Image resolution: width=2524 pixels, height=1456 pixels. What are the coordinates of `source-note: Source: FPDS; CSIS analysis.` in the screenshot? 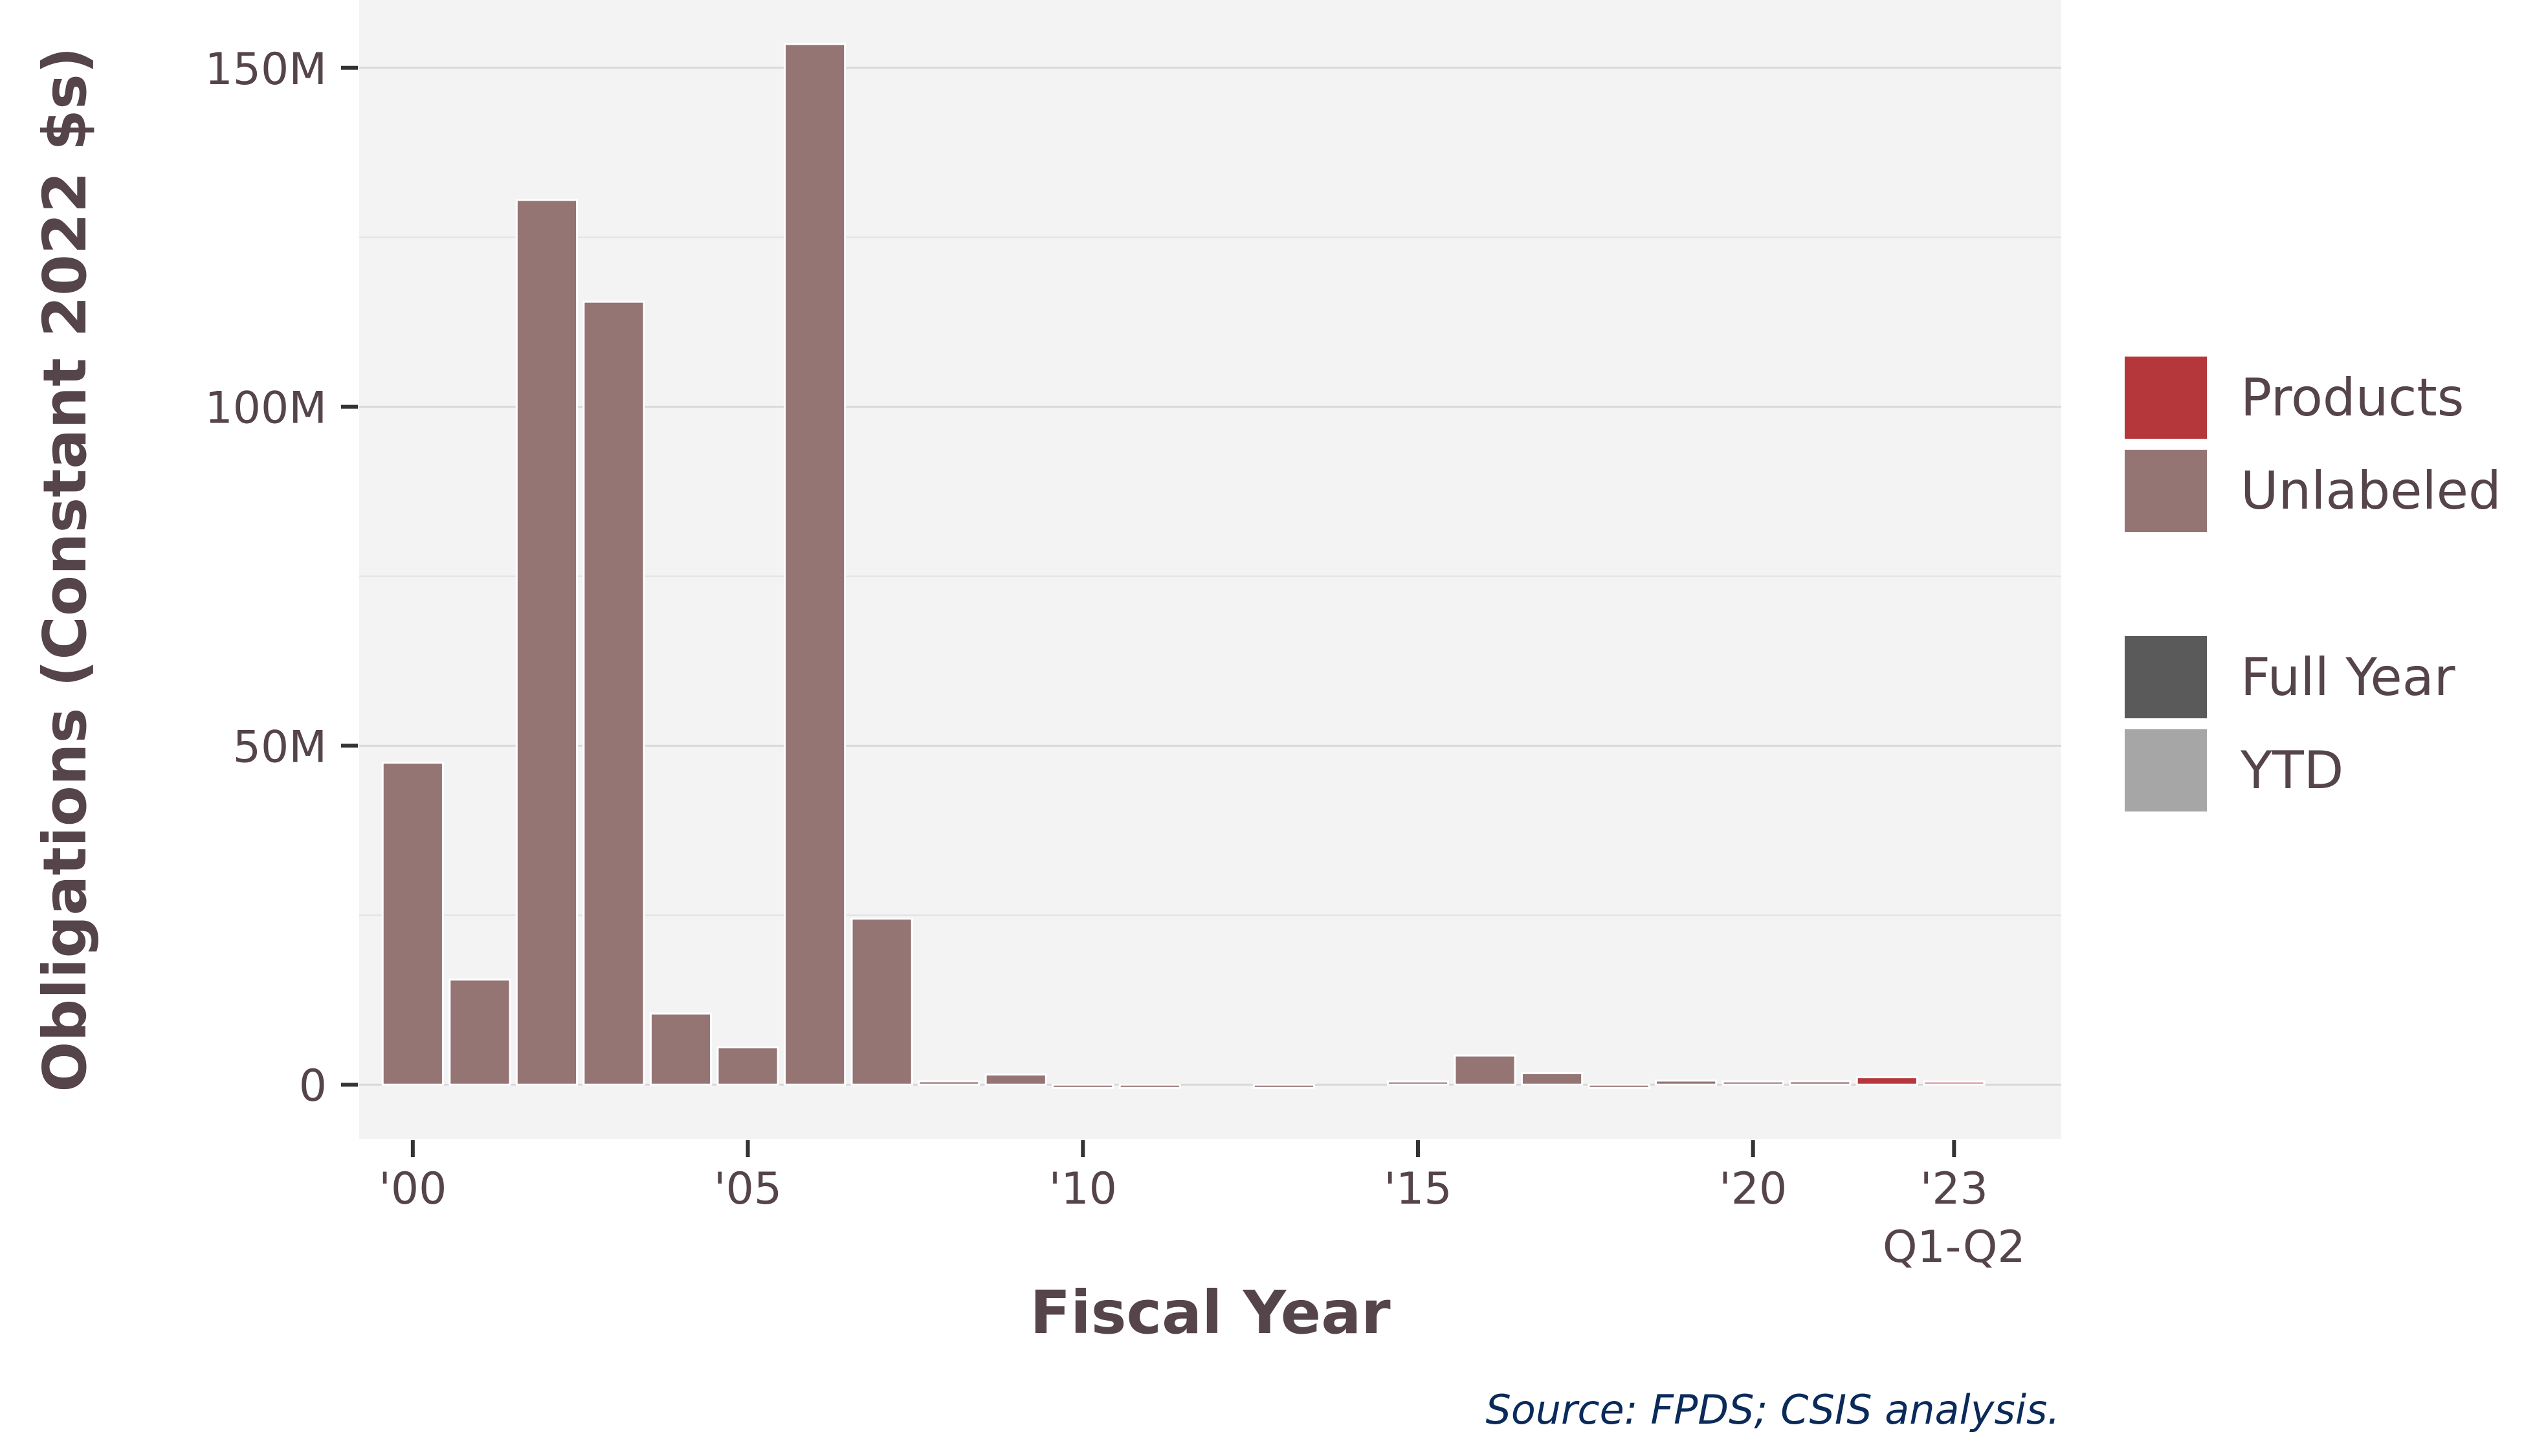 It's located at (1772, 1409).